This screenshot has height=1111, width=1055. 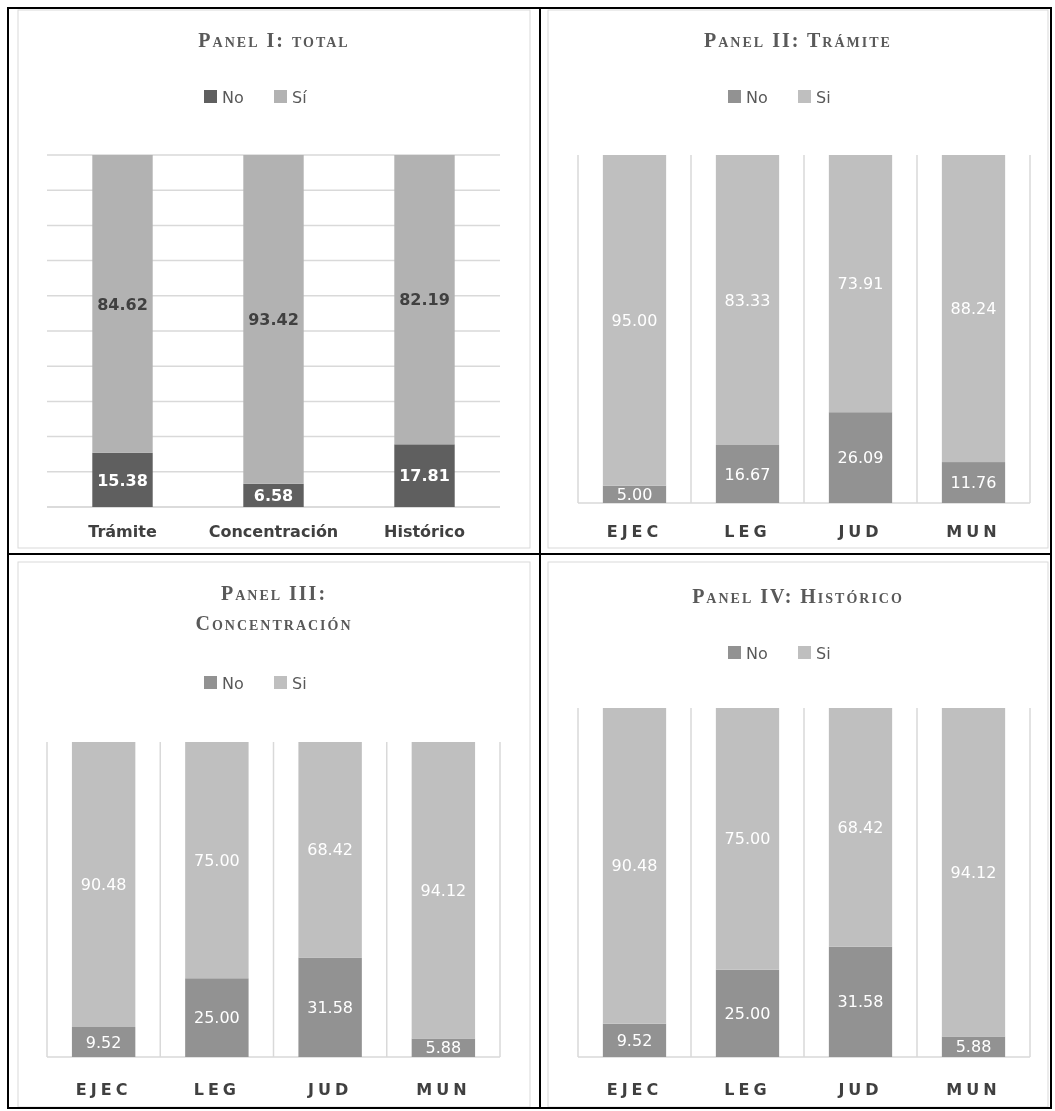 What do you see at coordinates (122, 531) in the screenshot?
I see `x-tick-label: Trámite` at bounding box center [122, 531].